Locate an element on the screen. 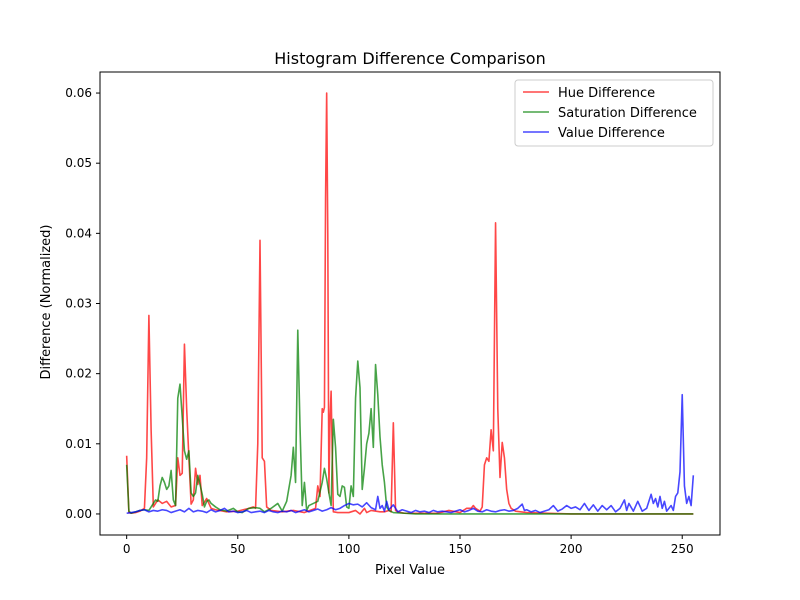  x-tick-label: 150 is located at coordinates (460, 549).